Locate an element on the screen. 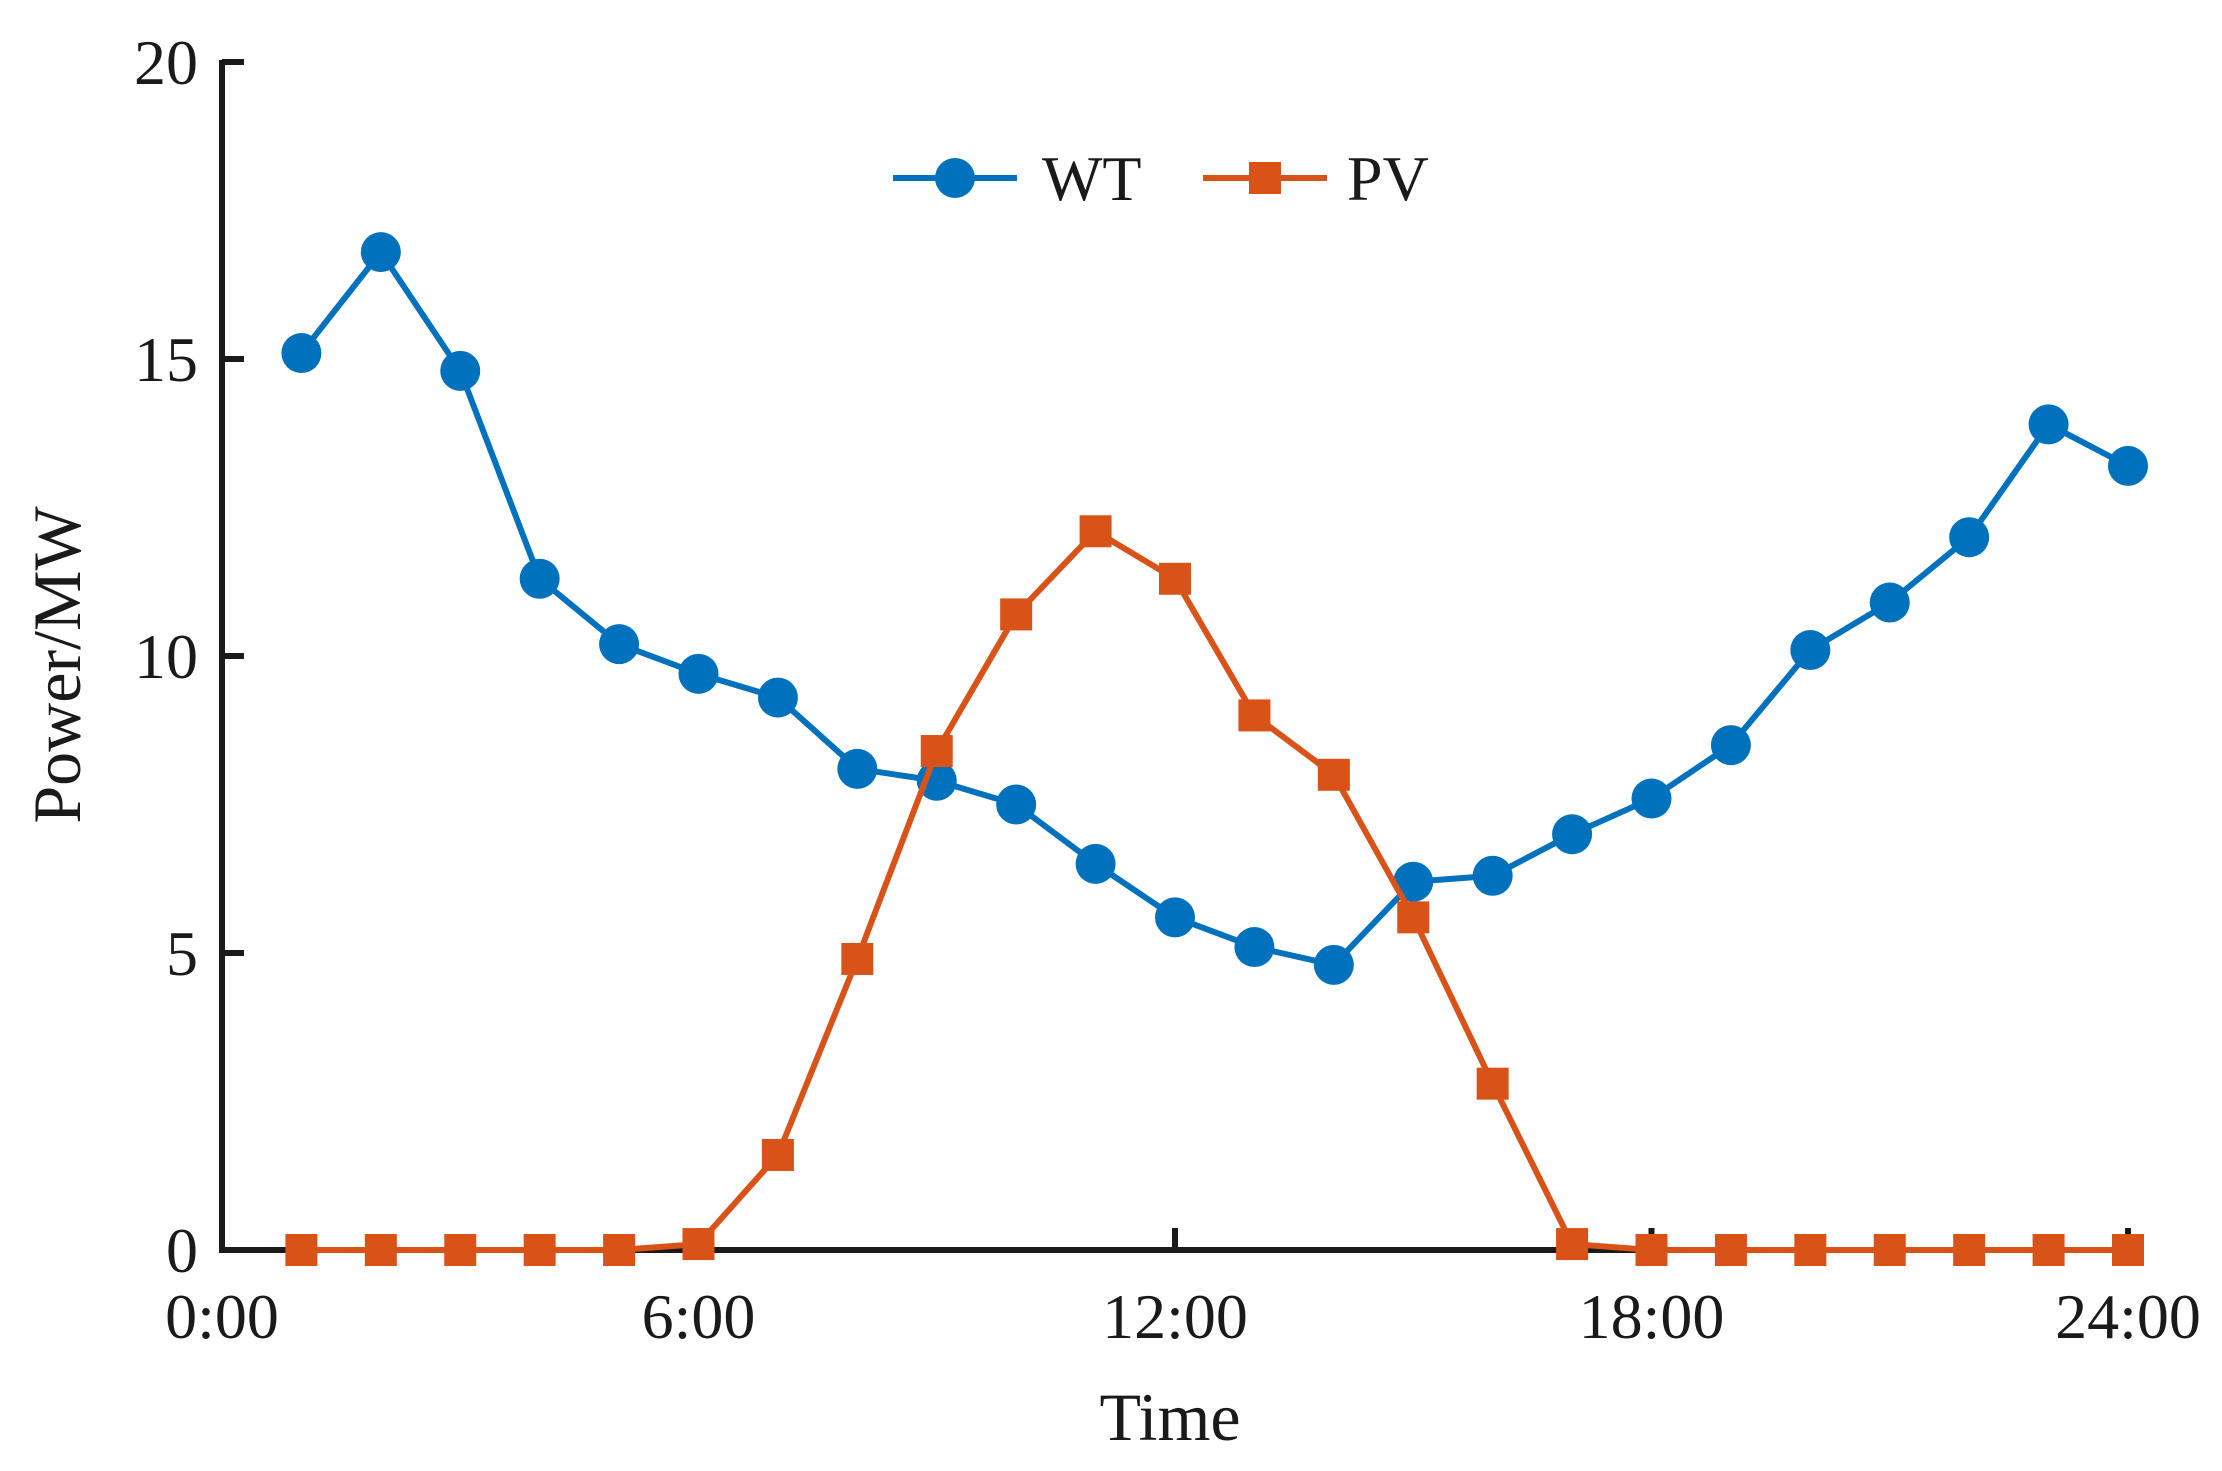  y-tick-label: 0 is located at coordinates (182, 1250).